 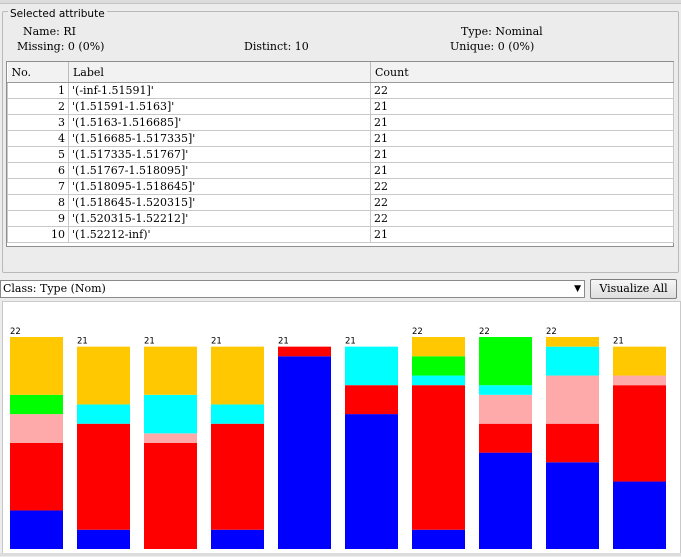 I want to click on table-row: 3 '(1.5163-1.516685]' 21, so click(x=340, y=122).